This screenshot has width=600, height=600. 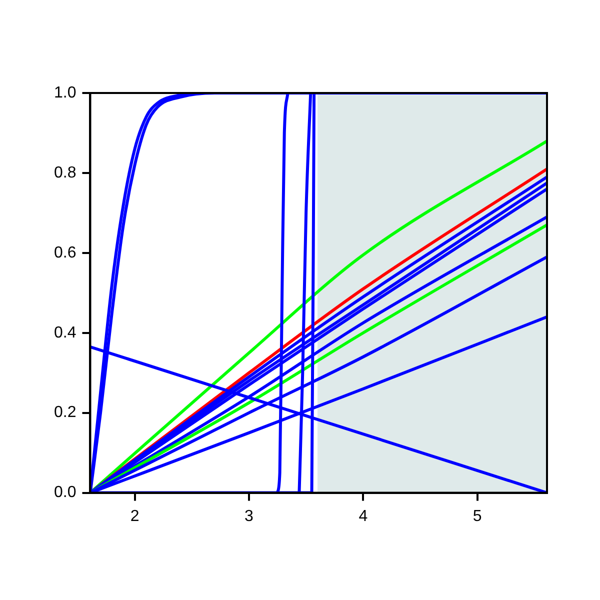 What do you see at coordinates (363, 516) in the screenshot?
I see `x-tick-label: 4` at bounding box center [363, 516].